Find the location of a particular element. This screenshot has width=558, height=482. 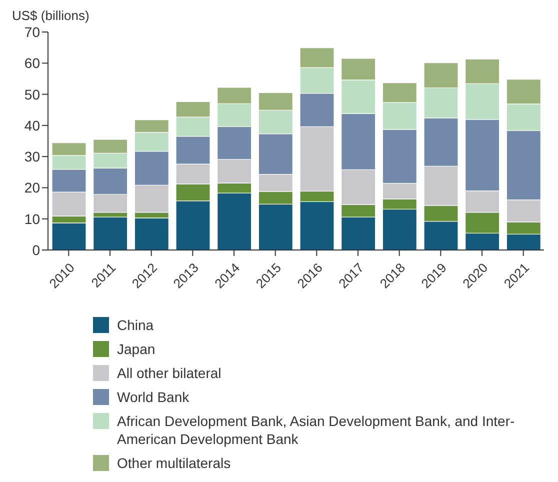

y-tick-label: 20 is located at coordinates (32, 188).